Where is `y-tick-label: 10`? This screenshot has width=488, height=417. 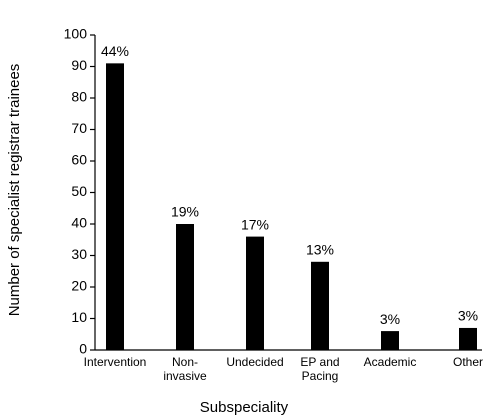 y-tick-label: 10 is located at coordinates (79, 317).